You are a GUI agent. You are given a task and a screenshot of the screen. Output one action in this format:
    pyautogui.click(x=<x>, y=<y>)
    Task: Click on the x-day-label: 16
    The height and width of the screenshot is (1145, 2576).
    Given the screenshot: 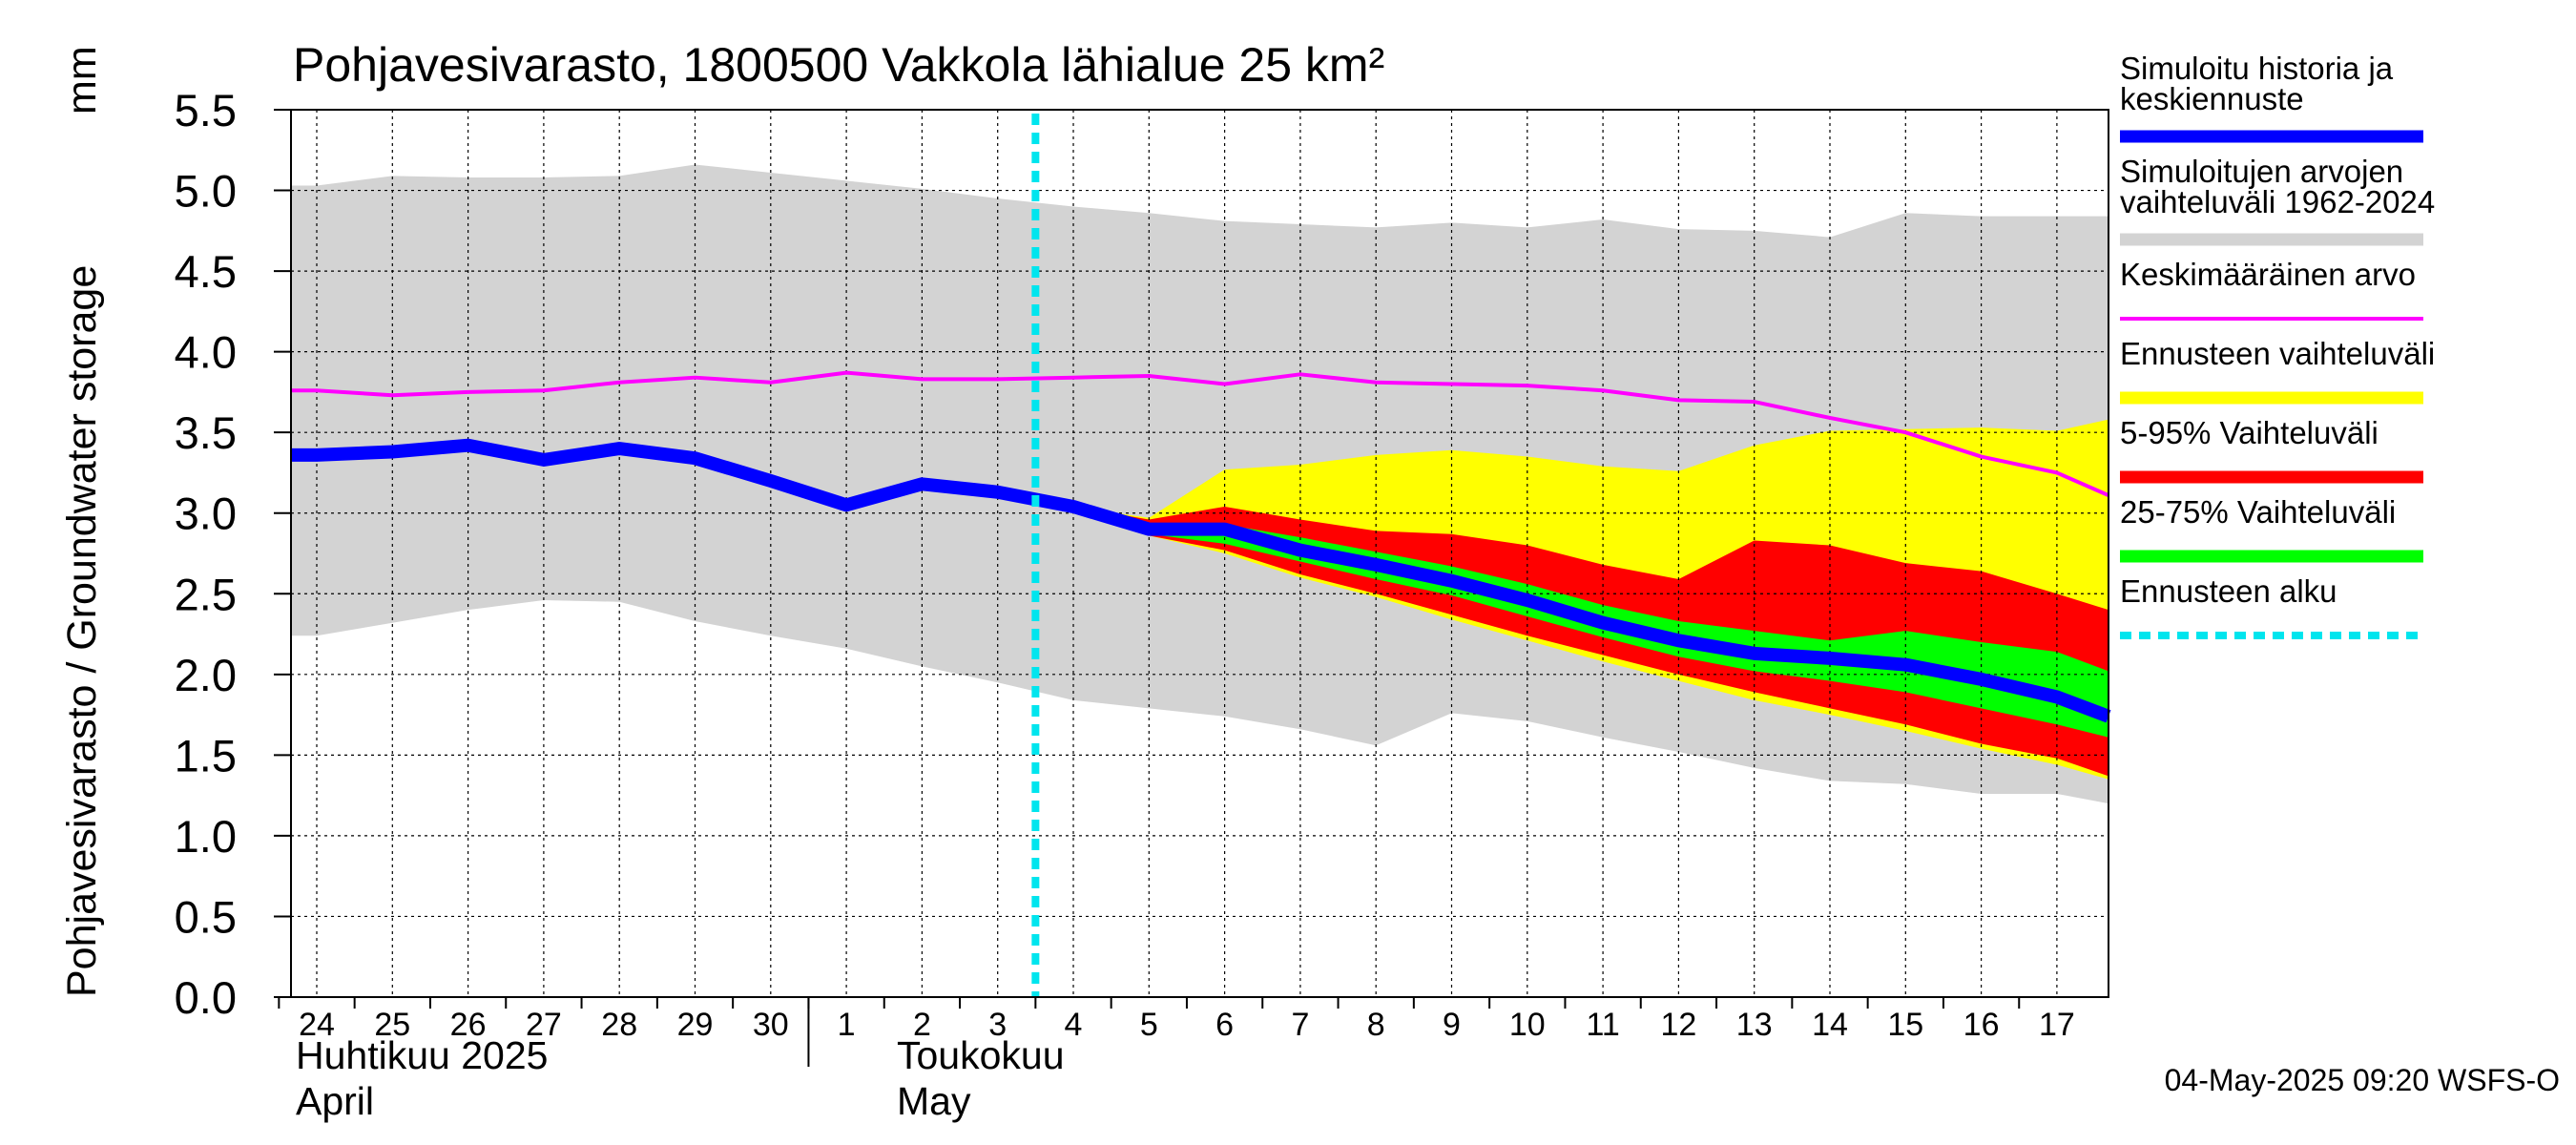 What is the action you would take?
    pyautogui.click(x=1981, y=1025)
    